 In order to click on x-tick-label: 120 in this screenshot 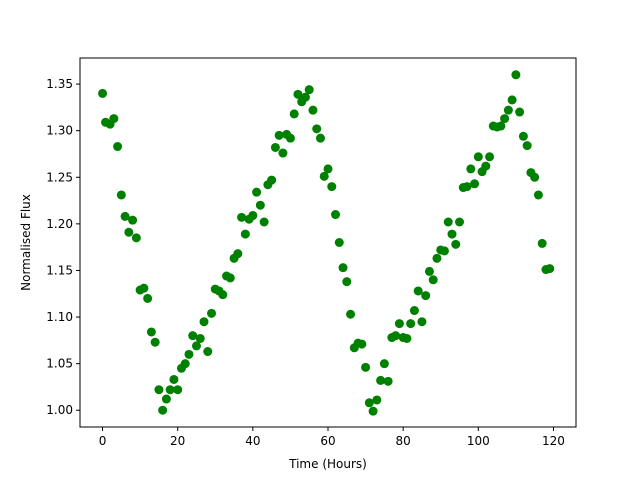, I will do `click(553, 441)`.